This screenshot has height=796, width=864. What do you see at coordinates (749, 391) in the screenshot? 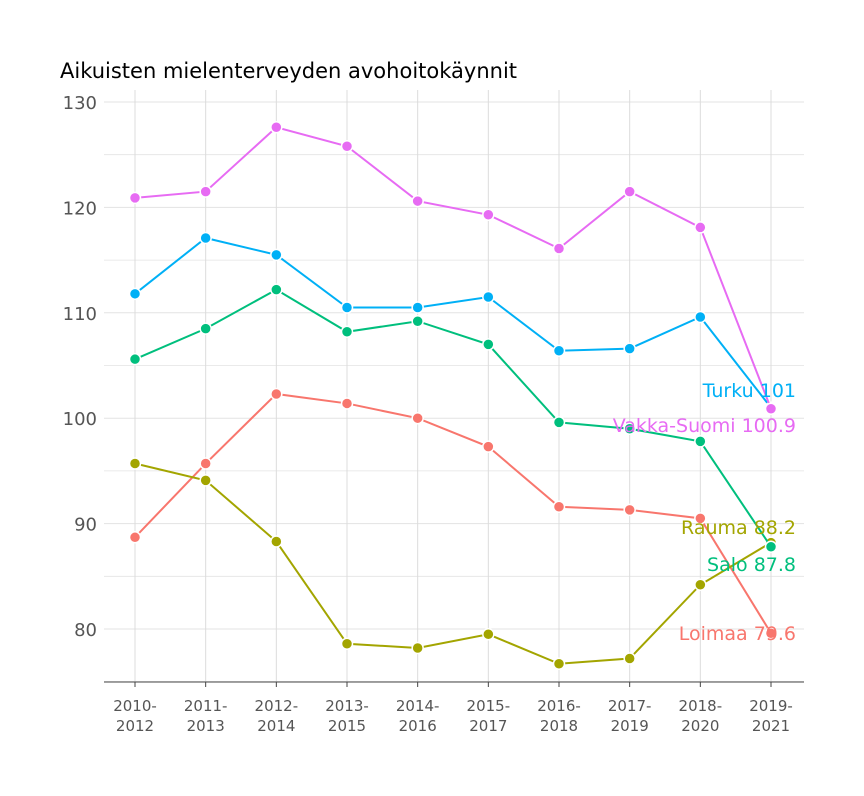
I see `end-label: Turku 101` at bounding box center [749, 391].